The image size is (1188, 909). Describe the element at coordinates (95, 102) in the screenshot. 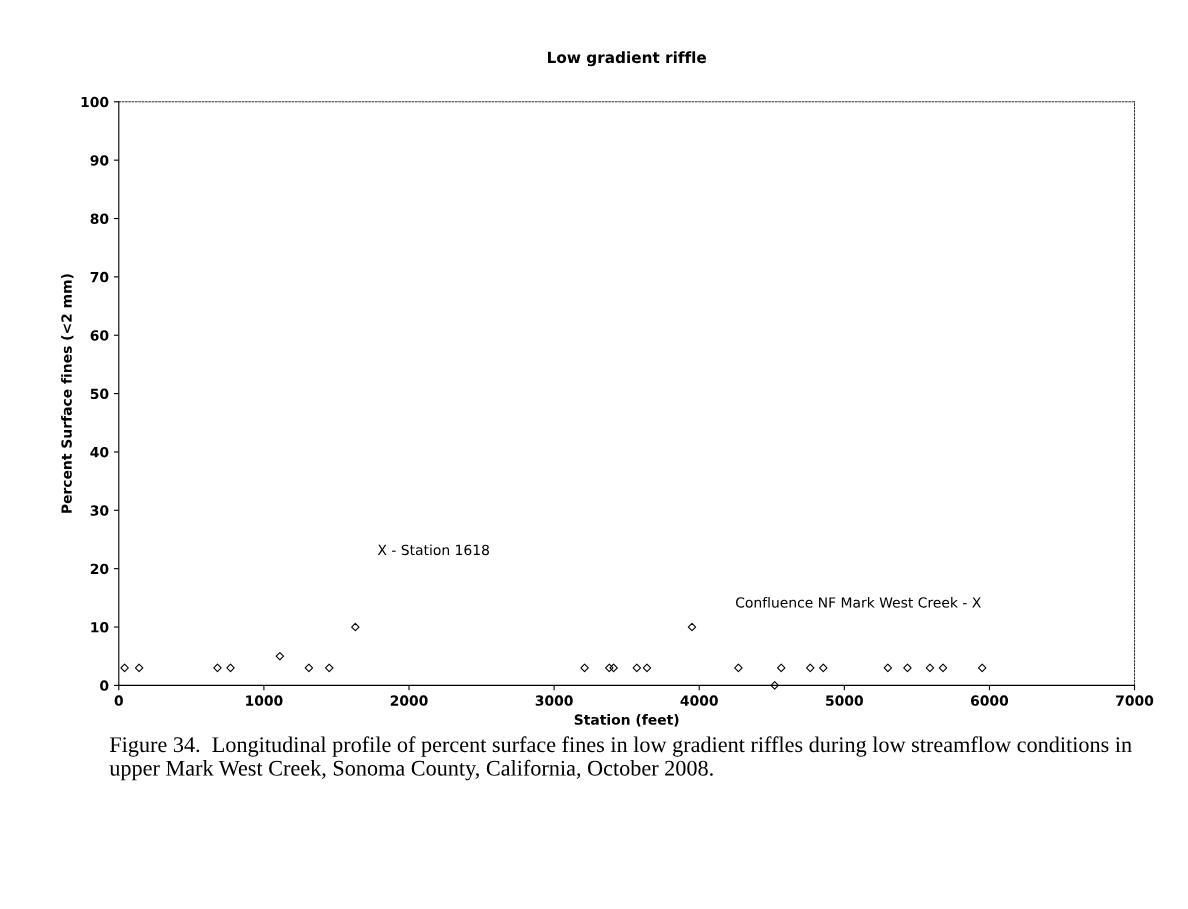

I see `y-tick-label: 100` at that location.